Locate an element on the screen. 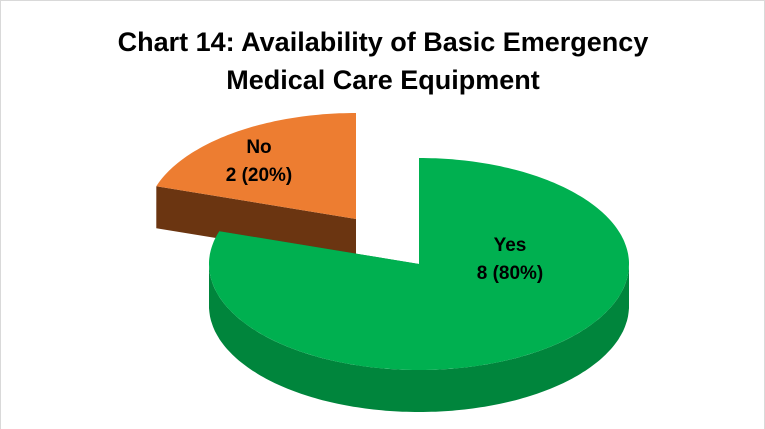 The image size is (765, 429). slice is located at coordinates (256, 187).